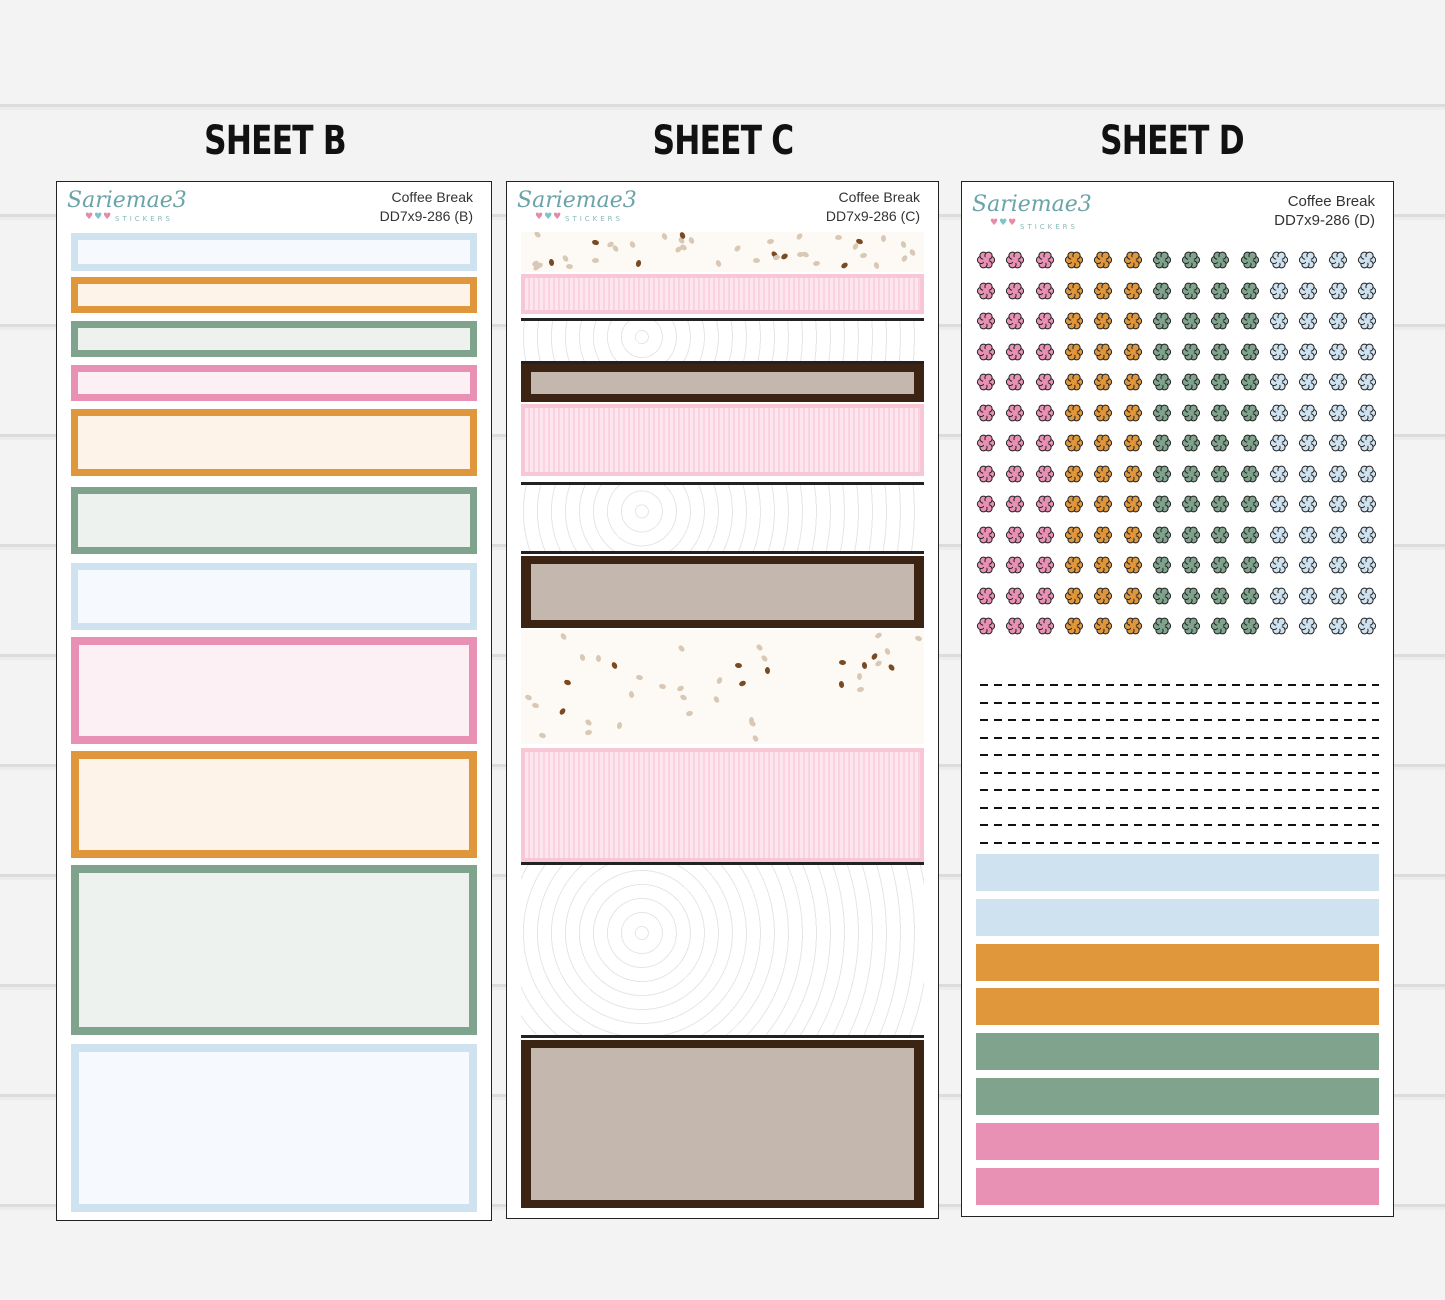 This screenshot has height=1300, width=1445. I want to click on strip-pink-stripe, so click(722, 440).